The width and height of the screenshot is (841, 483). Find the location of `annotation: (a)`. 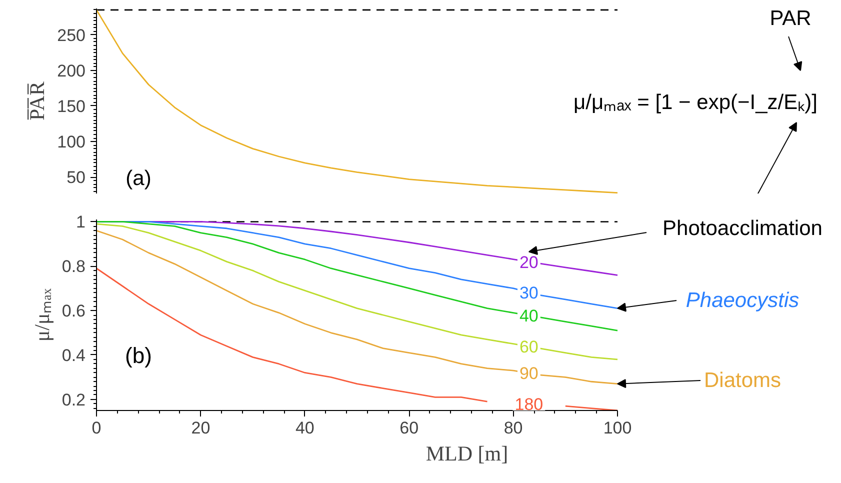

annotation: (a) is located at coordinates (139, 178).